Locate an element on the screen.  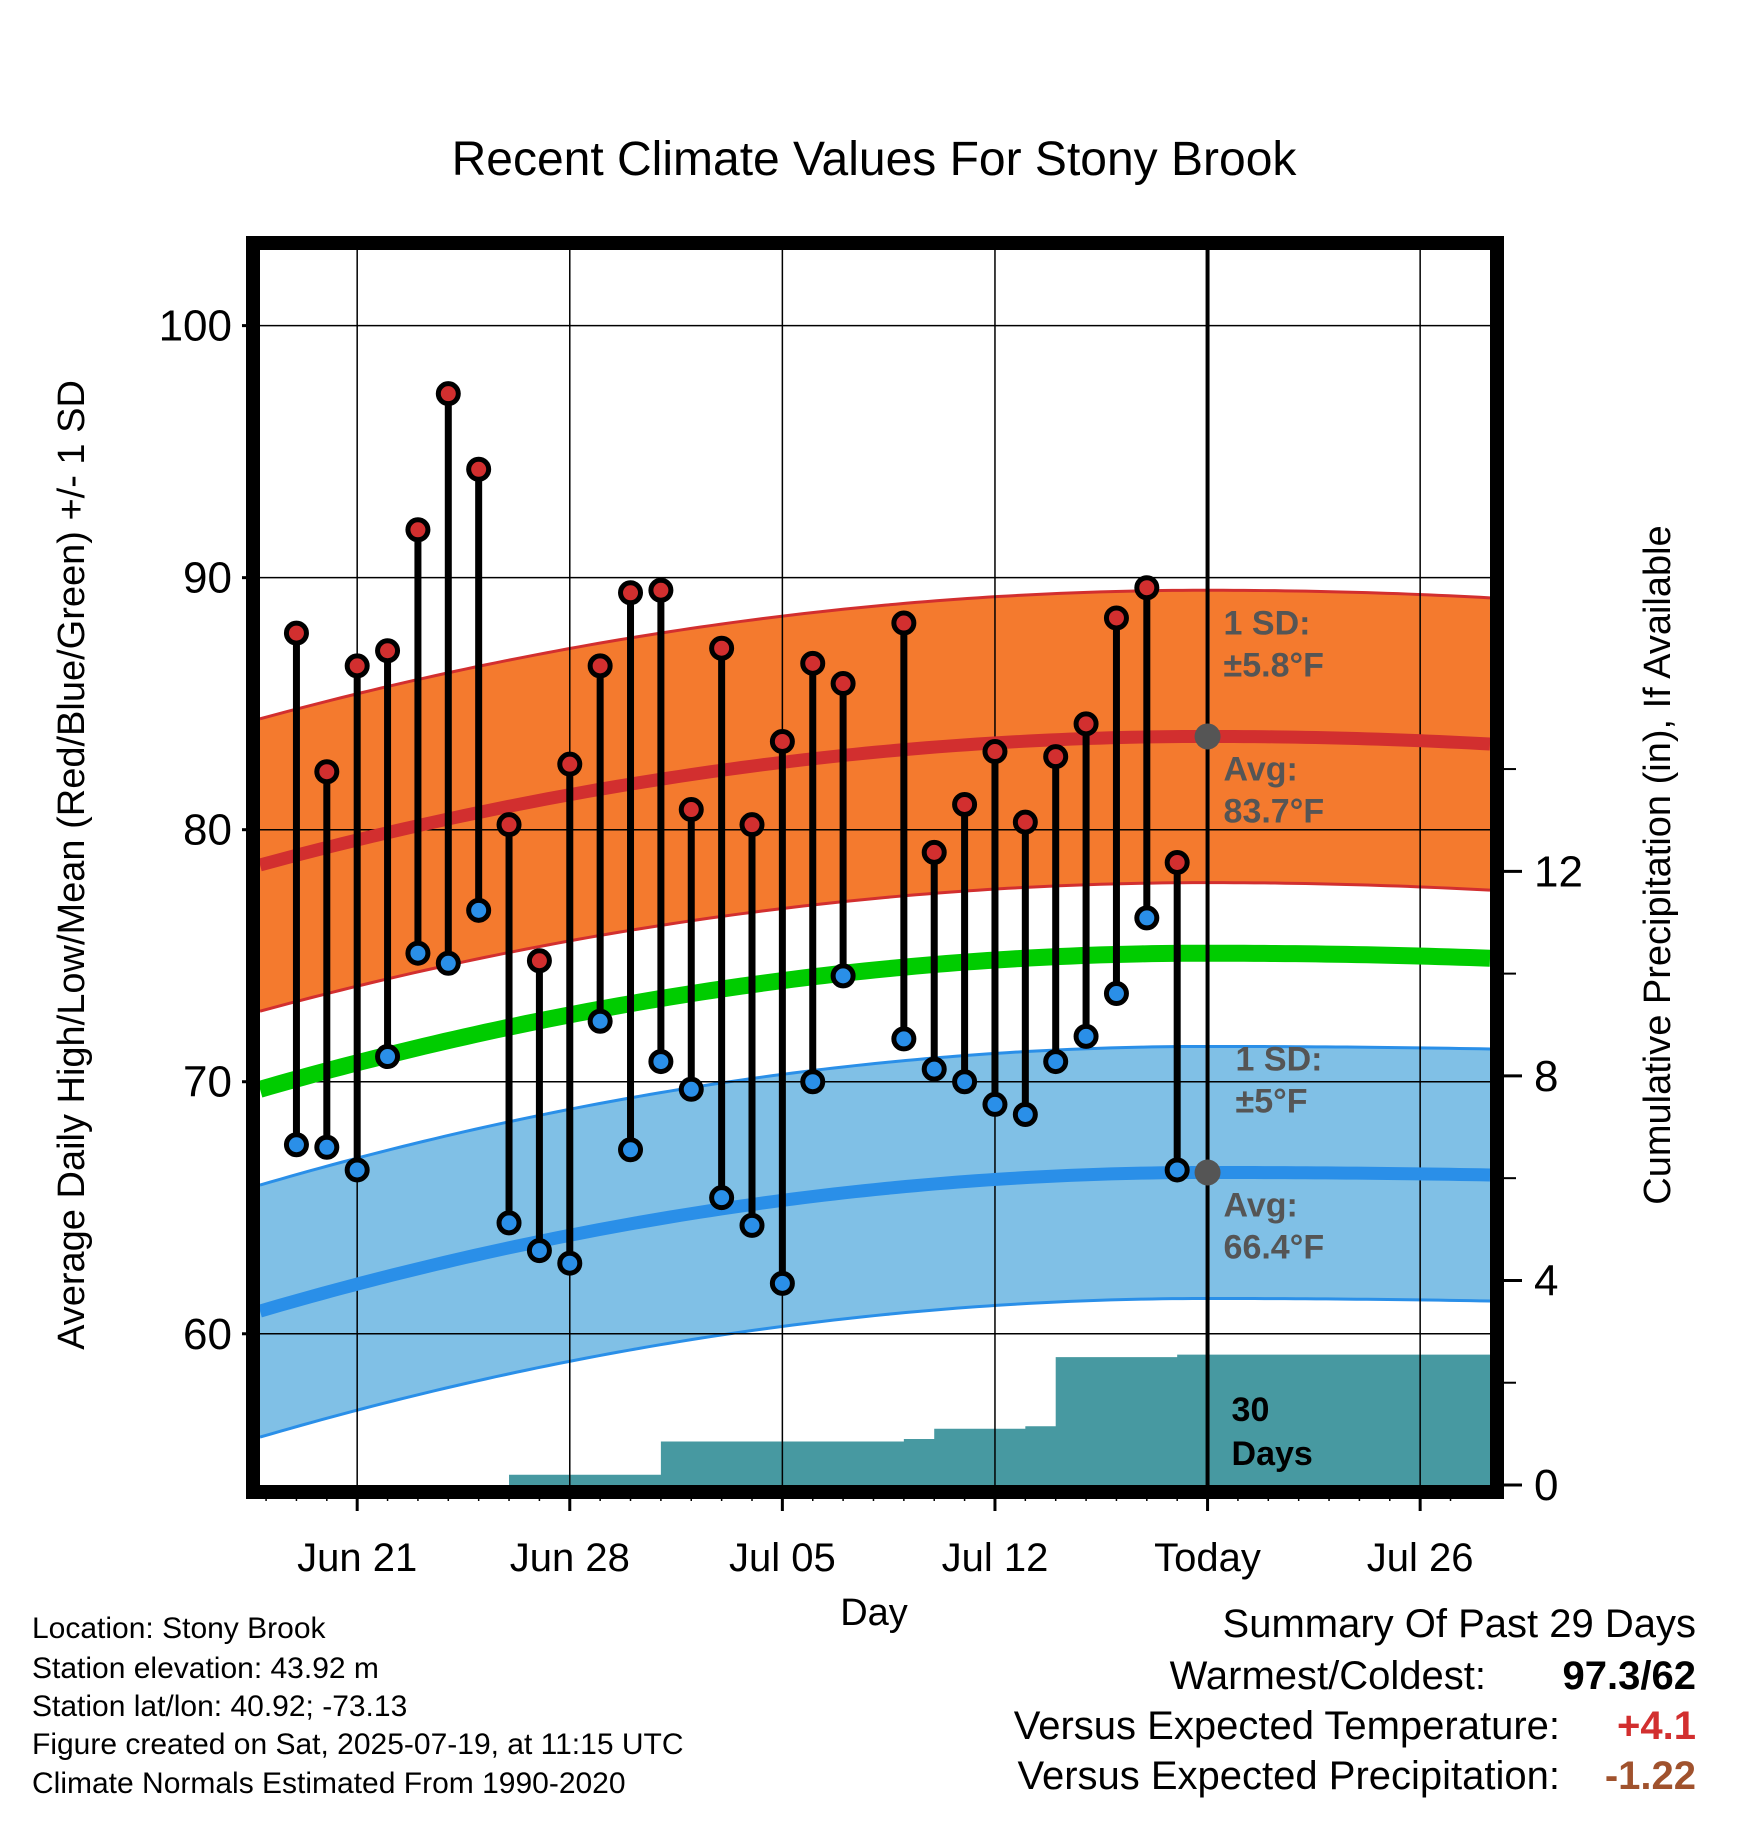
y-tick-label: 90 is located at coordinates (207, 578).